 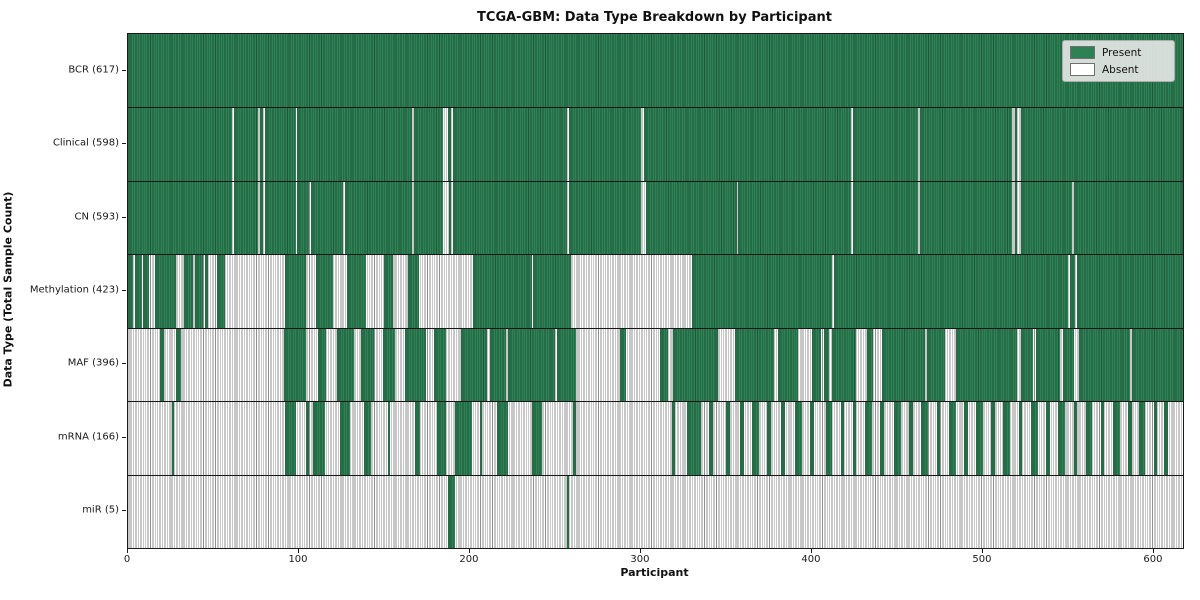 What do you see at coordinates (93, 70) in the screenshot?
I see `y-tick-label-bcr: BCR (617)` at bounding box center [93, 70].